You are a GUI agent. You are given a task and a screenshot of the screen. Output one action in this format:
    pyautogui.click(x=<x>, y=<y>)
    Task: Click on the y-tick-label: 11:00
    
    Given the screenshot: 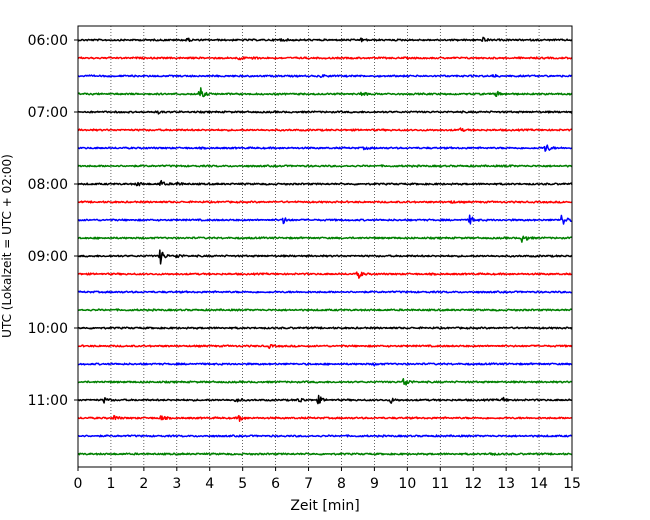 What is the action you would take?
    pyautogui.click(x=48, y=401)
    